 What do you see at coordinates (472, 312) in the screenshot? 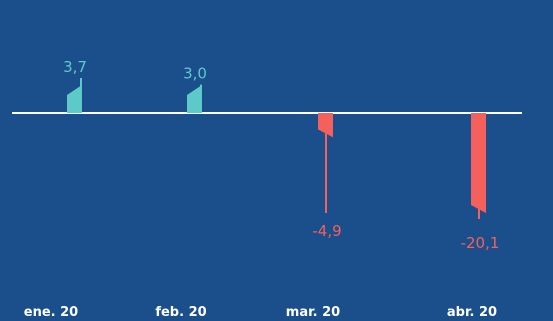
I see `x-tick-label-3: abr. 20` at bounding box center [472, 312].